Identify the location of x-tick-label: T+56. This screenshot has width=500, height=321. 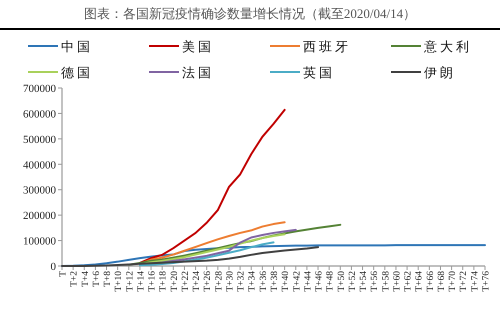
(375, 281).